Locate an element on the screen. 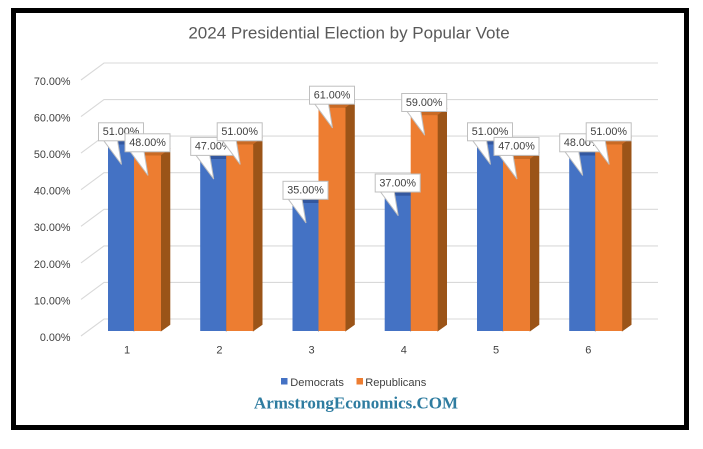  svg-text: 6 is located at coordinates (588, 351).